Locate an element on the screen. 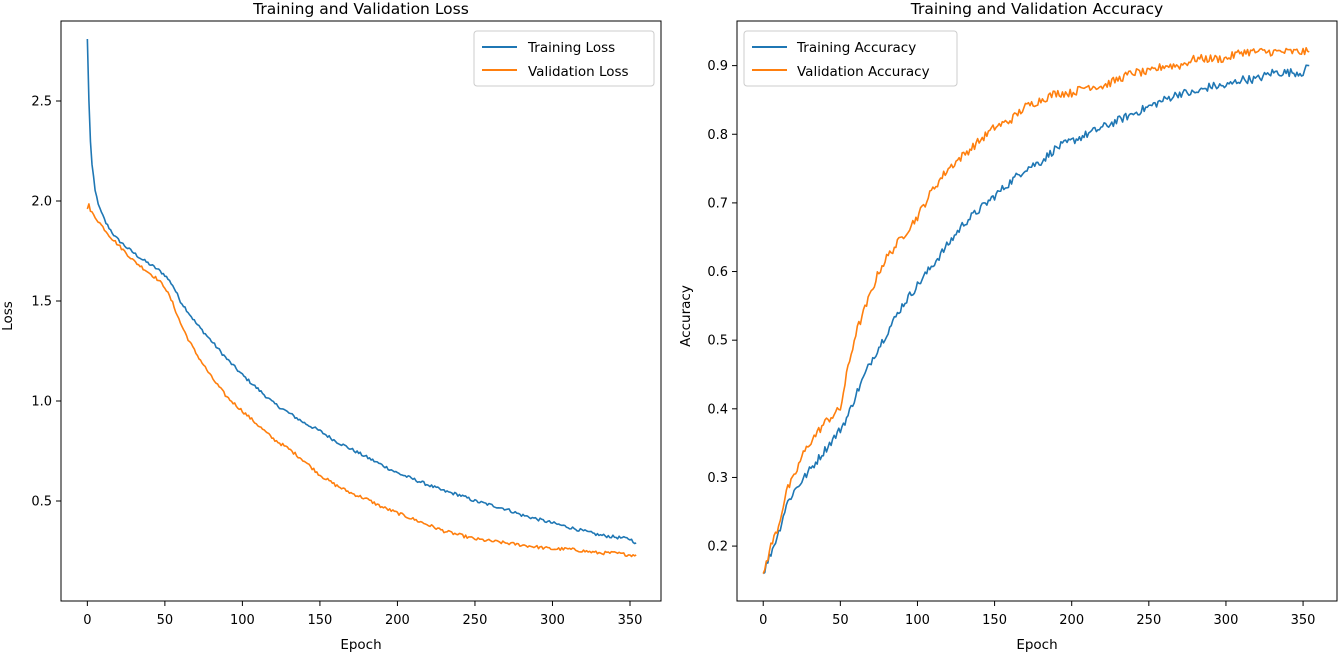 This screenshot has height=653, width=1341. y-tick-label: 0.4 is located at coordinates (717, 409).